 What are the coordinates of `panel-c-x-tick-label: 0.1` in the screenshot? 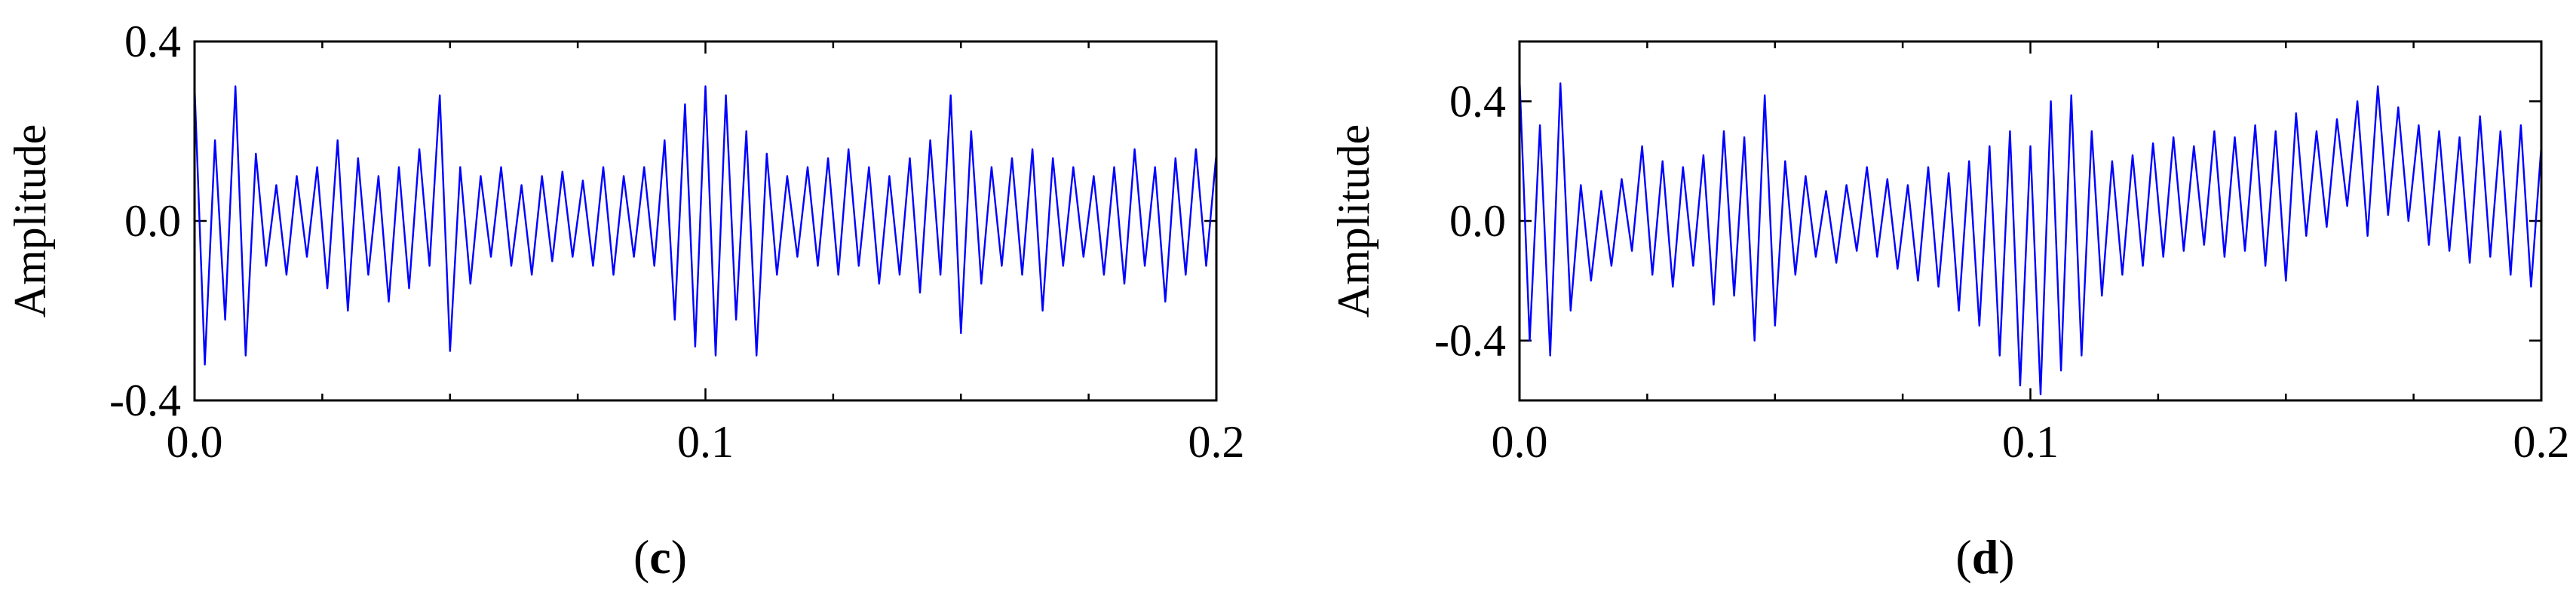 It's located at (705, 442).